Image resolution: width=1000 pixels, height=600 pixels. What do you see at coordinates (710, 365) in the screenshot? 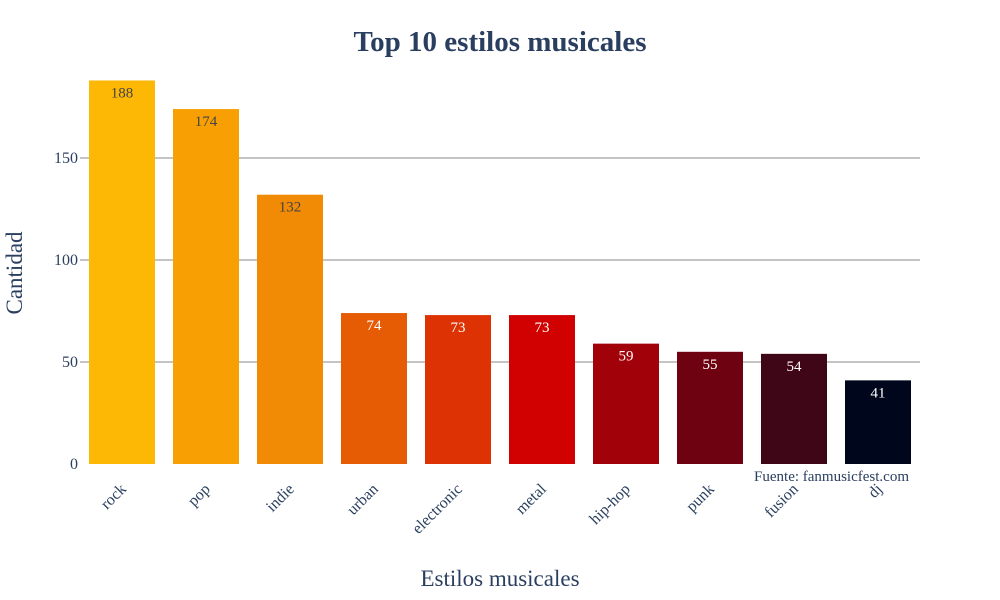
I see `bar-value-label: 55` at bounding box center [710, 365].